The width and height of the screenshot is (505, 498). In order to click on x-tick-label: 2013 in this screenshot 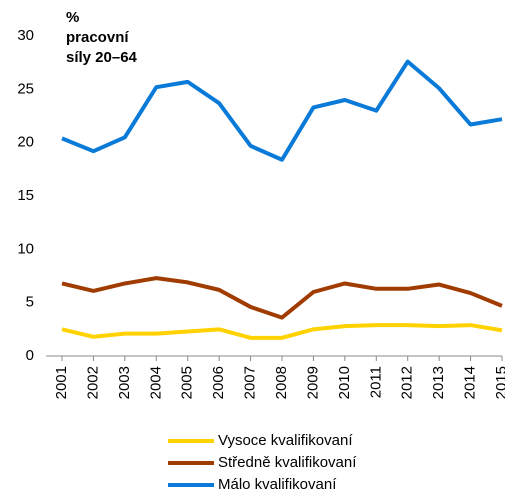, I will do `click(438, 382)`.